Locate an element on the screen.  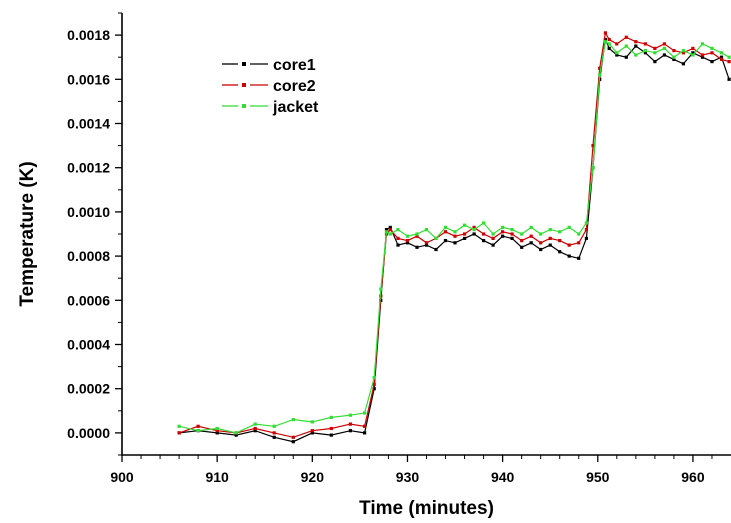
legend-label: core1 is located at coordinates (294, 65).